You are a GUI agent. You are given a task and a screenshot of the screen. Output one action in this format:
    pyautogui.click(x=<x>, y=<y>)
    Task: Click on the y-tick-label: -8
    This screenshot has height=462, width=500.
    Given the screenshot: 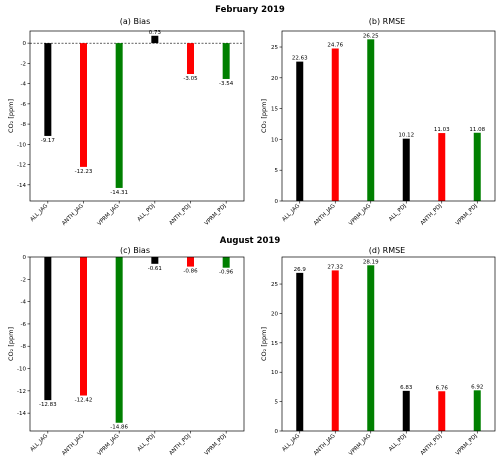 What is the action you would take?
    pyautogui.click(x=24, y=125)
    